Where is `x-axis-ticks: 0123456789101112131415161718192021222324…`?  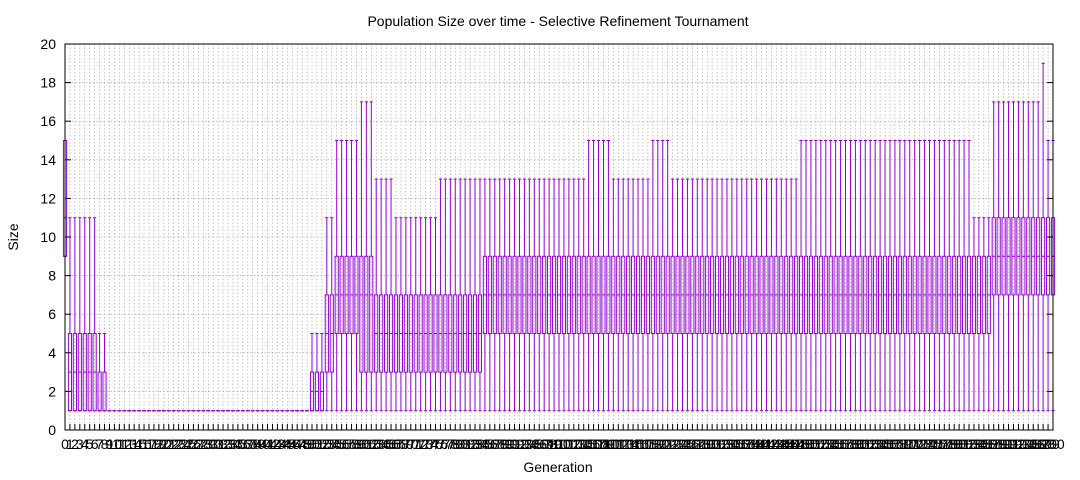 x-axis-ticks: 0123456789101112131415161718192021222324… is located at coordinates (563, 438).